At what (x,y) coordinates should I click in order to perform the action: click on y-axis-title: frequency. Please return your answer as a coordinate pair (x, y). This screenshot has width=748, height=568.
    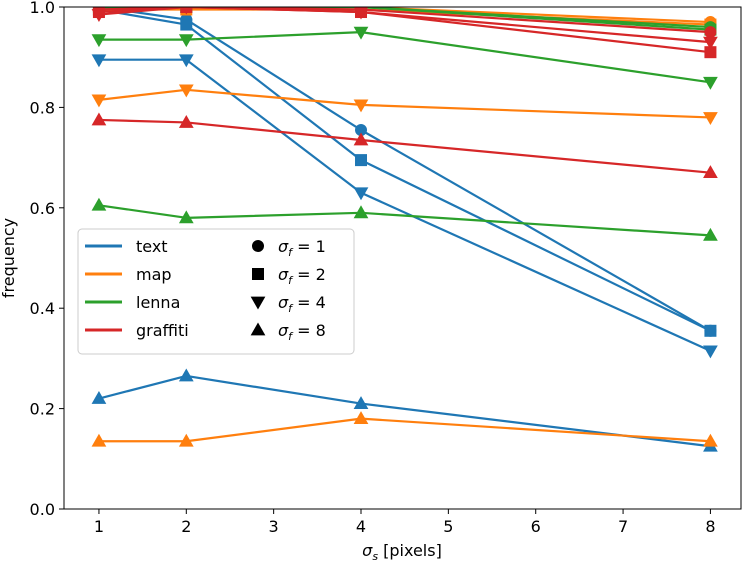
    Looking at the image, I should click on (9, 258).